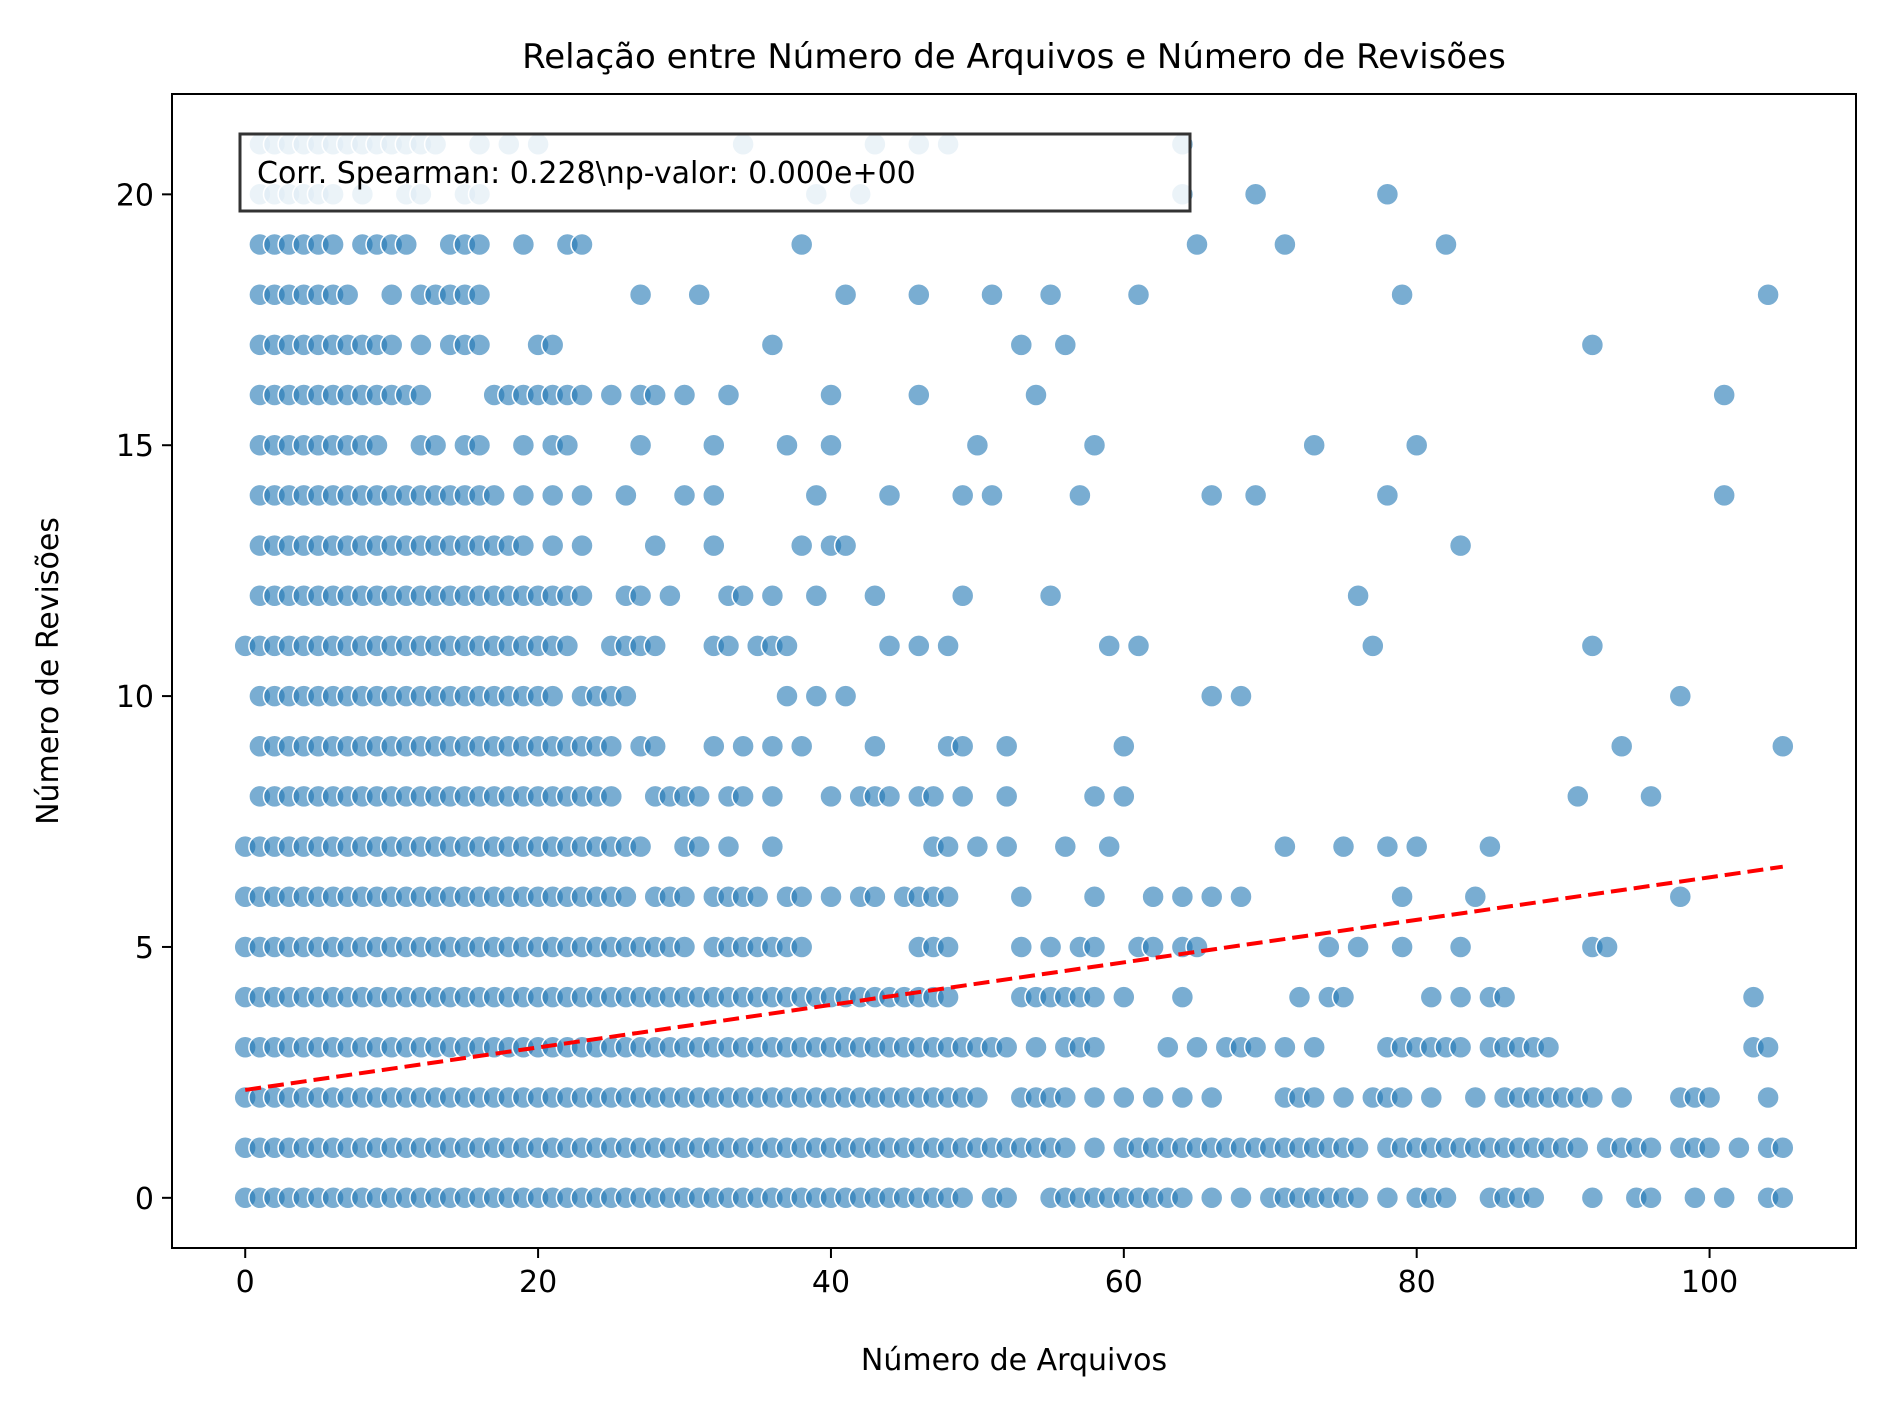  I want to click on x-tick-label: 20, so click(538, 1282).